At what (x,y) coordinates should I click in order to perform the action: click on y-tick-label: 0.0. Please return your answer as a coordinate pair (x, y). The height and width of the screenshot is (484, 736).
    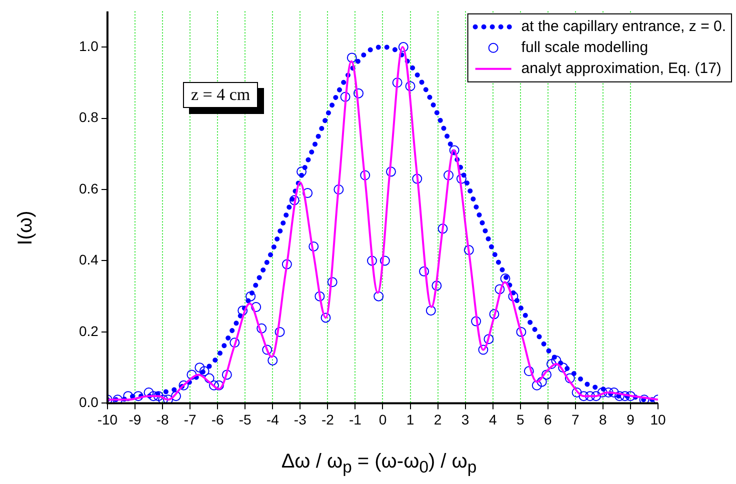
    Looking at the image, I should click on (88, 402).